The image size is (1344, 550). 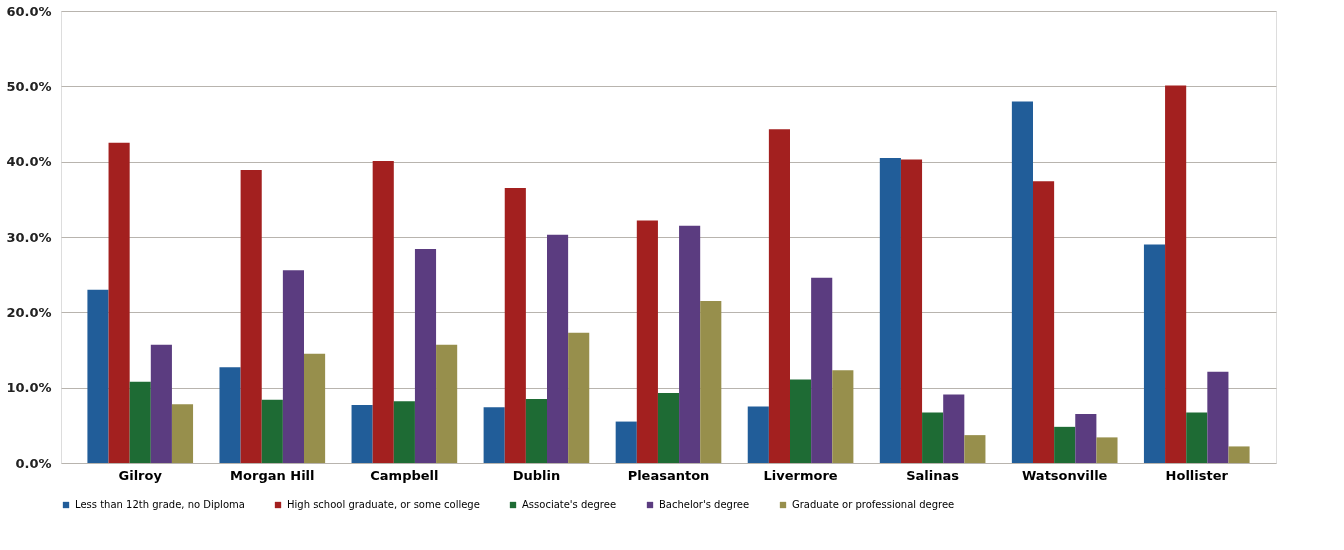 What do you see at coordinates (383, 504) in the screenshot?
I see `legend-label: High school graduate, or some college` at bounding box center [383, 504].